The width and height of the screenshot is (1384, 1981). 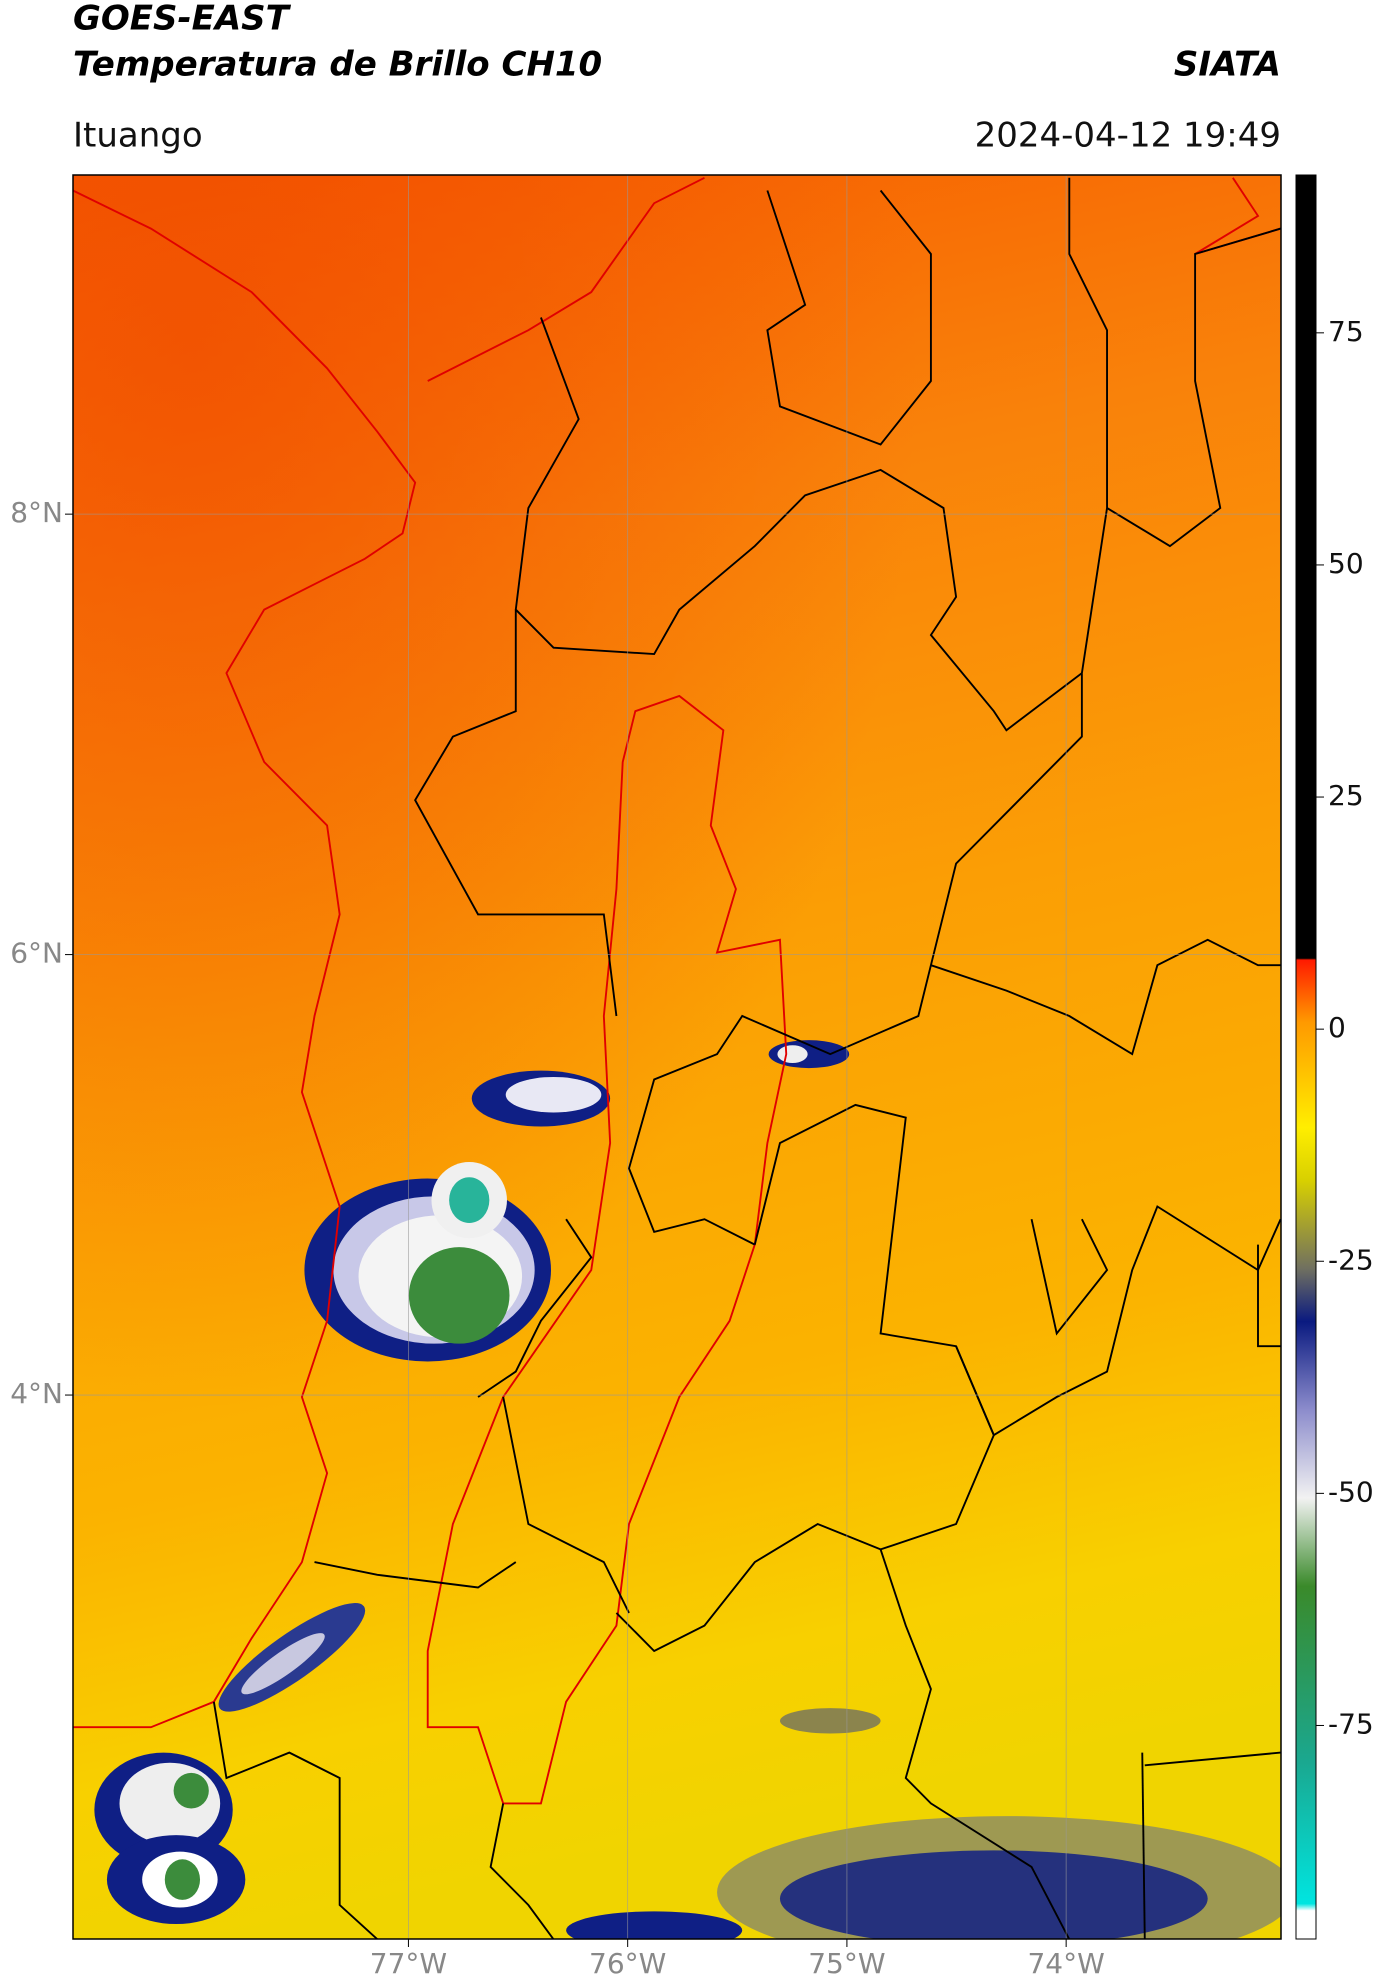 I want to click on colorbar-tick-label: -50, so click(x=1351, y=1491).